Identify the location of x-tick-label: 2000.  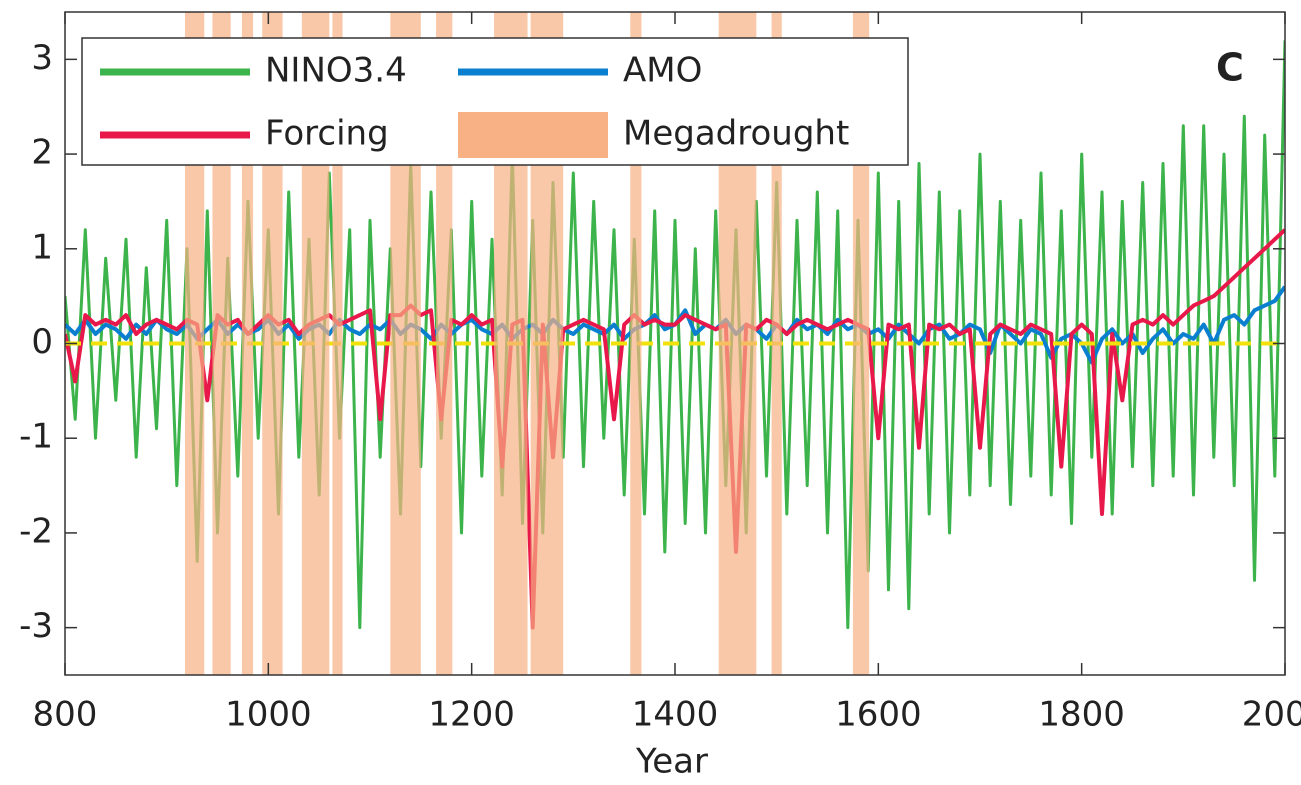
(1271, 715).